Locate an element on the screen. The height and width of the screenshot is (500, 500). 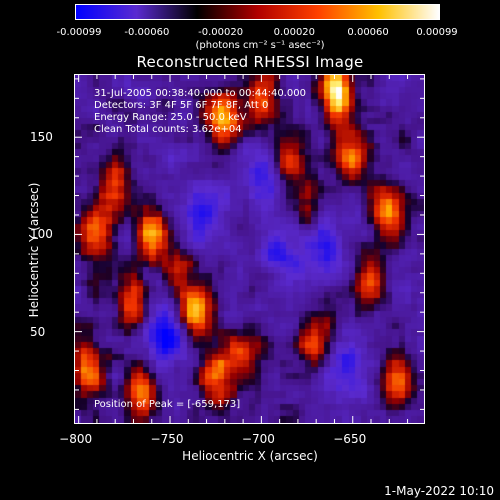
colorbar-tick-label: -0.00099 is located at coordinates (79, 32).